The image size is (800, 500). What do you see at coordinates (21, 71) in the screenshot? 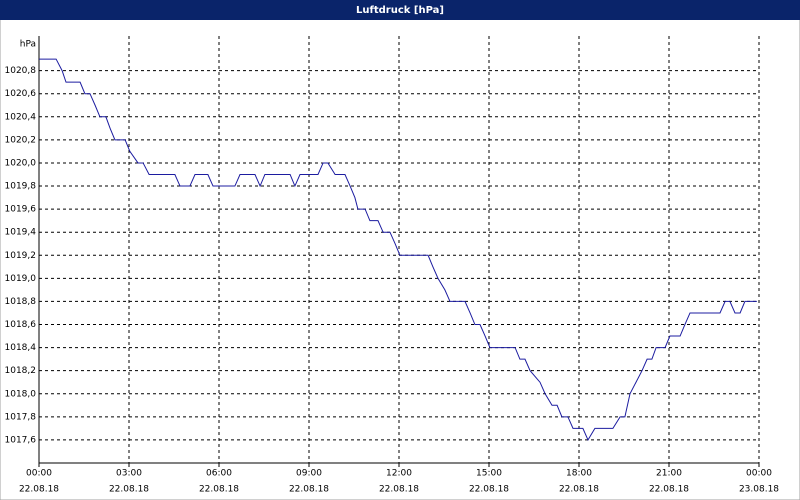
I see `y-tick-label: 1020,8` at bounding box center [21, 71].